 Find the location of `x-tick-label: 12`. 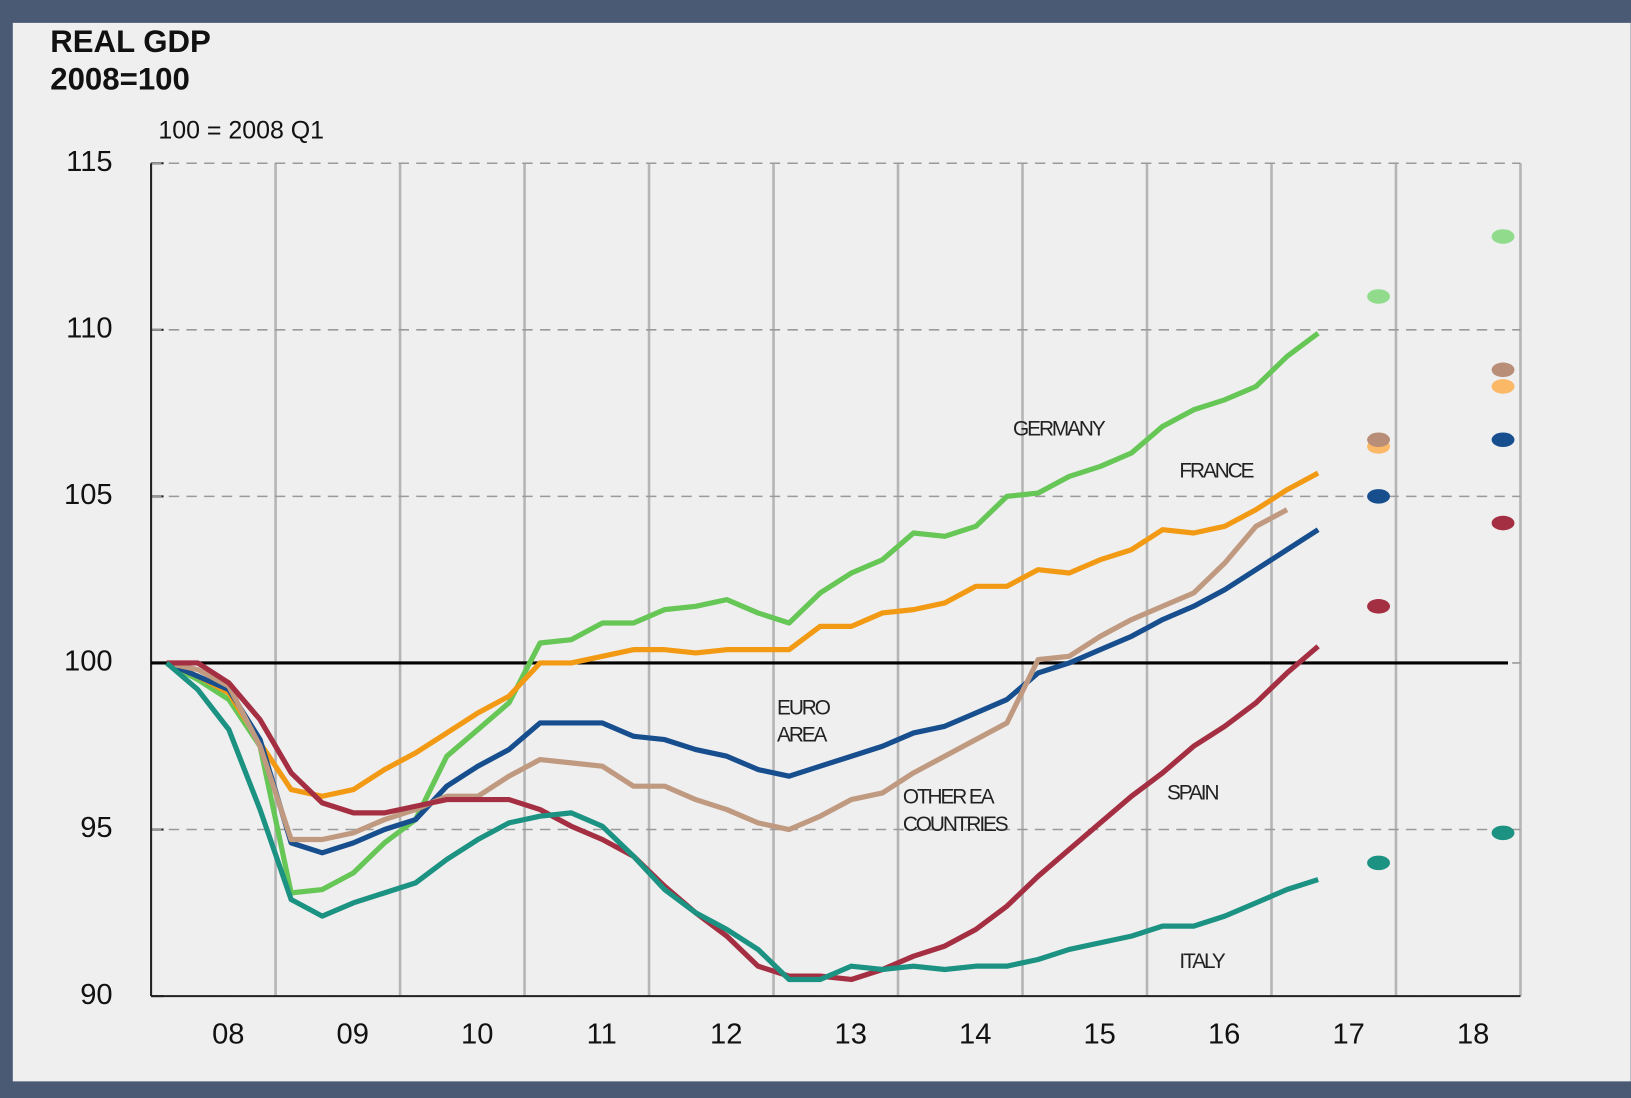

x-tick-label: 12 is located at coordinates (726, 1034).